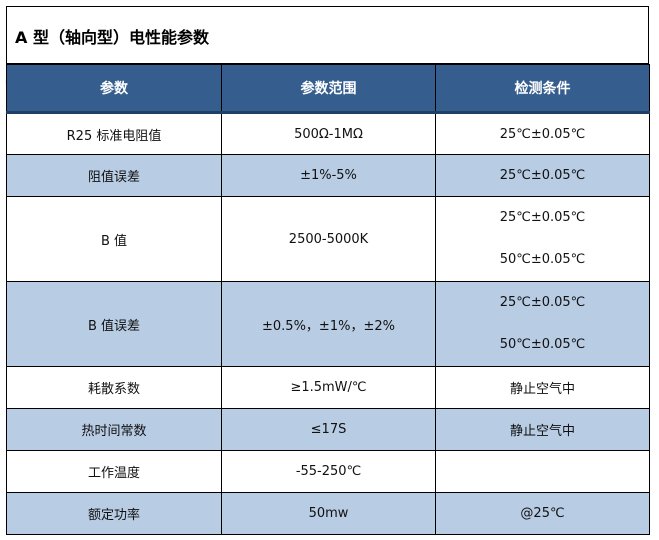  What do you see at coordinates (542, 89) in the screenshot?
I see `header-conditions: 检测条件` at bounding box center [542, 89].